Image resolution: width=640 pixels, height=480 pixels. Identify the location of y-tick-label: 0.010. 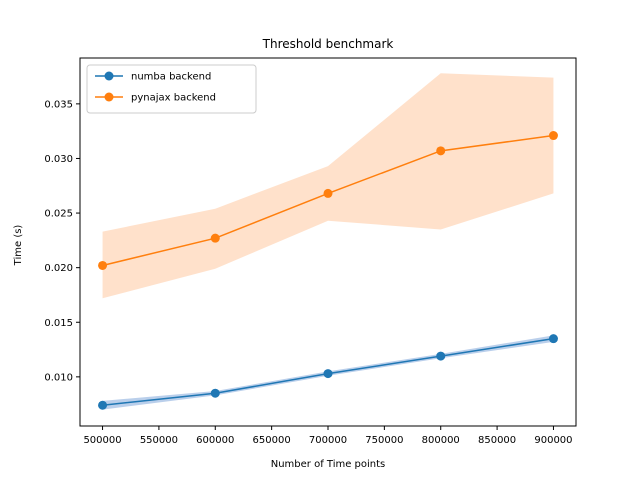
(58, 377).